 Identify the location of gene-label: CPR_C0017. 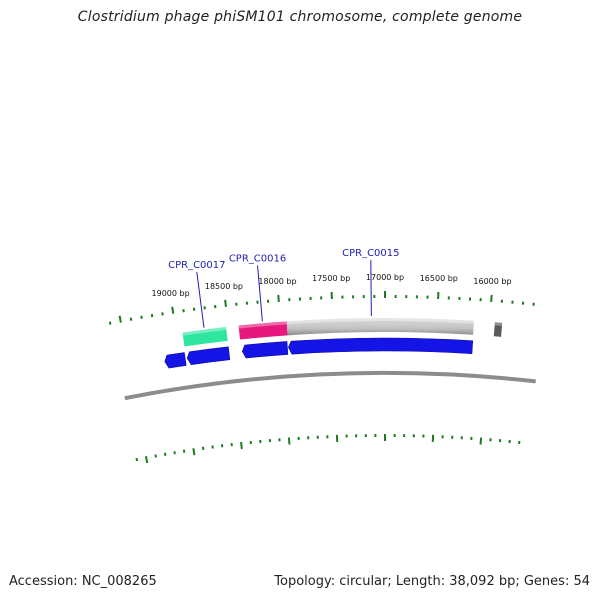
(196, 265).